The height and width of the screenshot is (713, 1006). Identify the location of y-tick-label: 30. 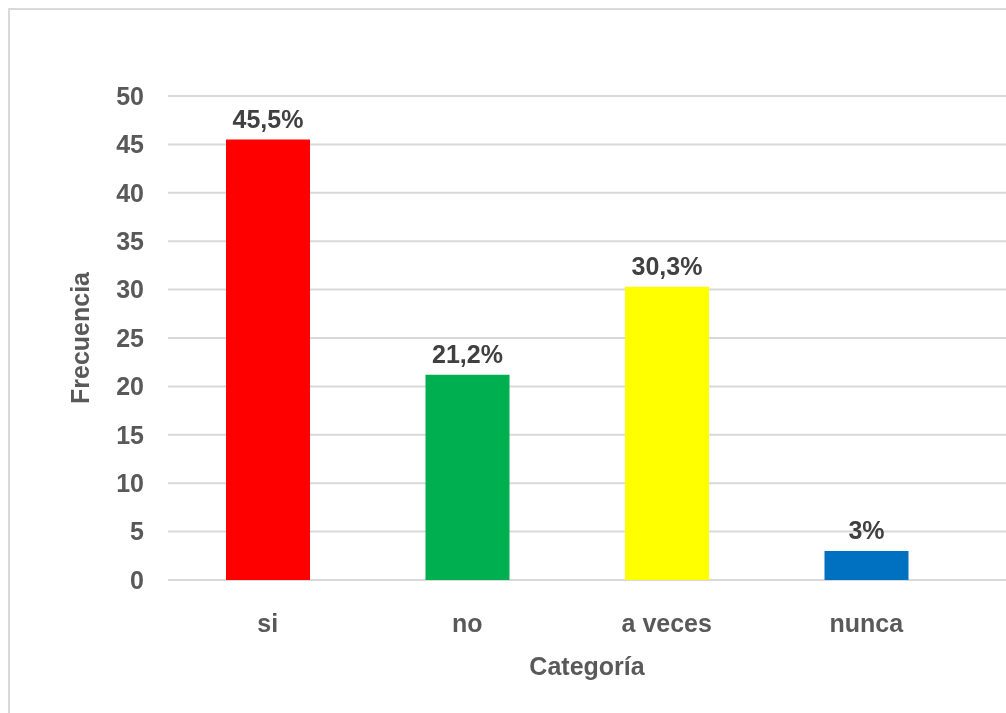
(130, 289).